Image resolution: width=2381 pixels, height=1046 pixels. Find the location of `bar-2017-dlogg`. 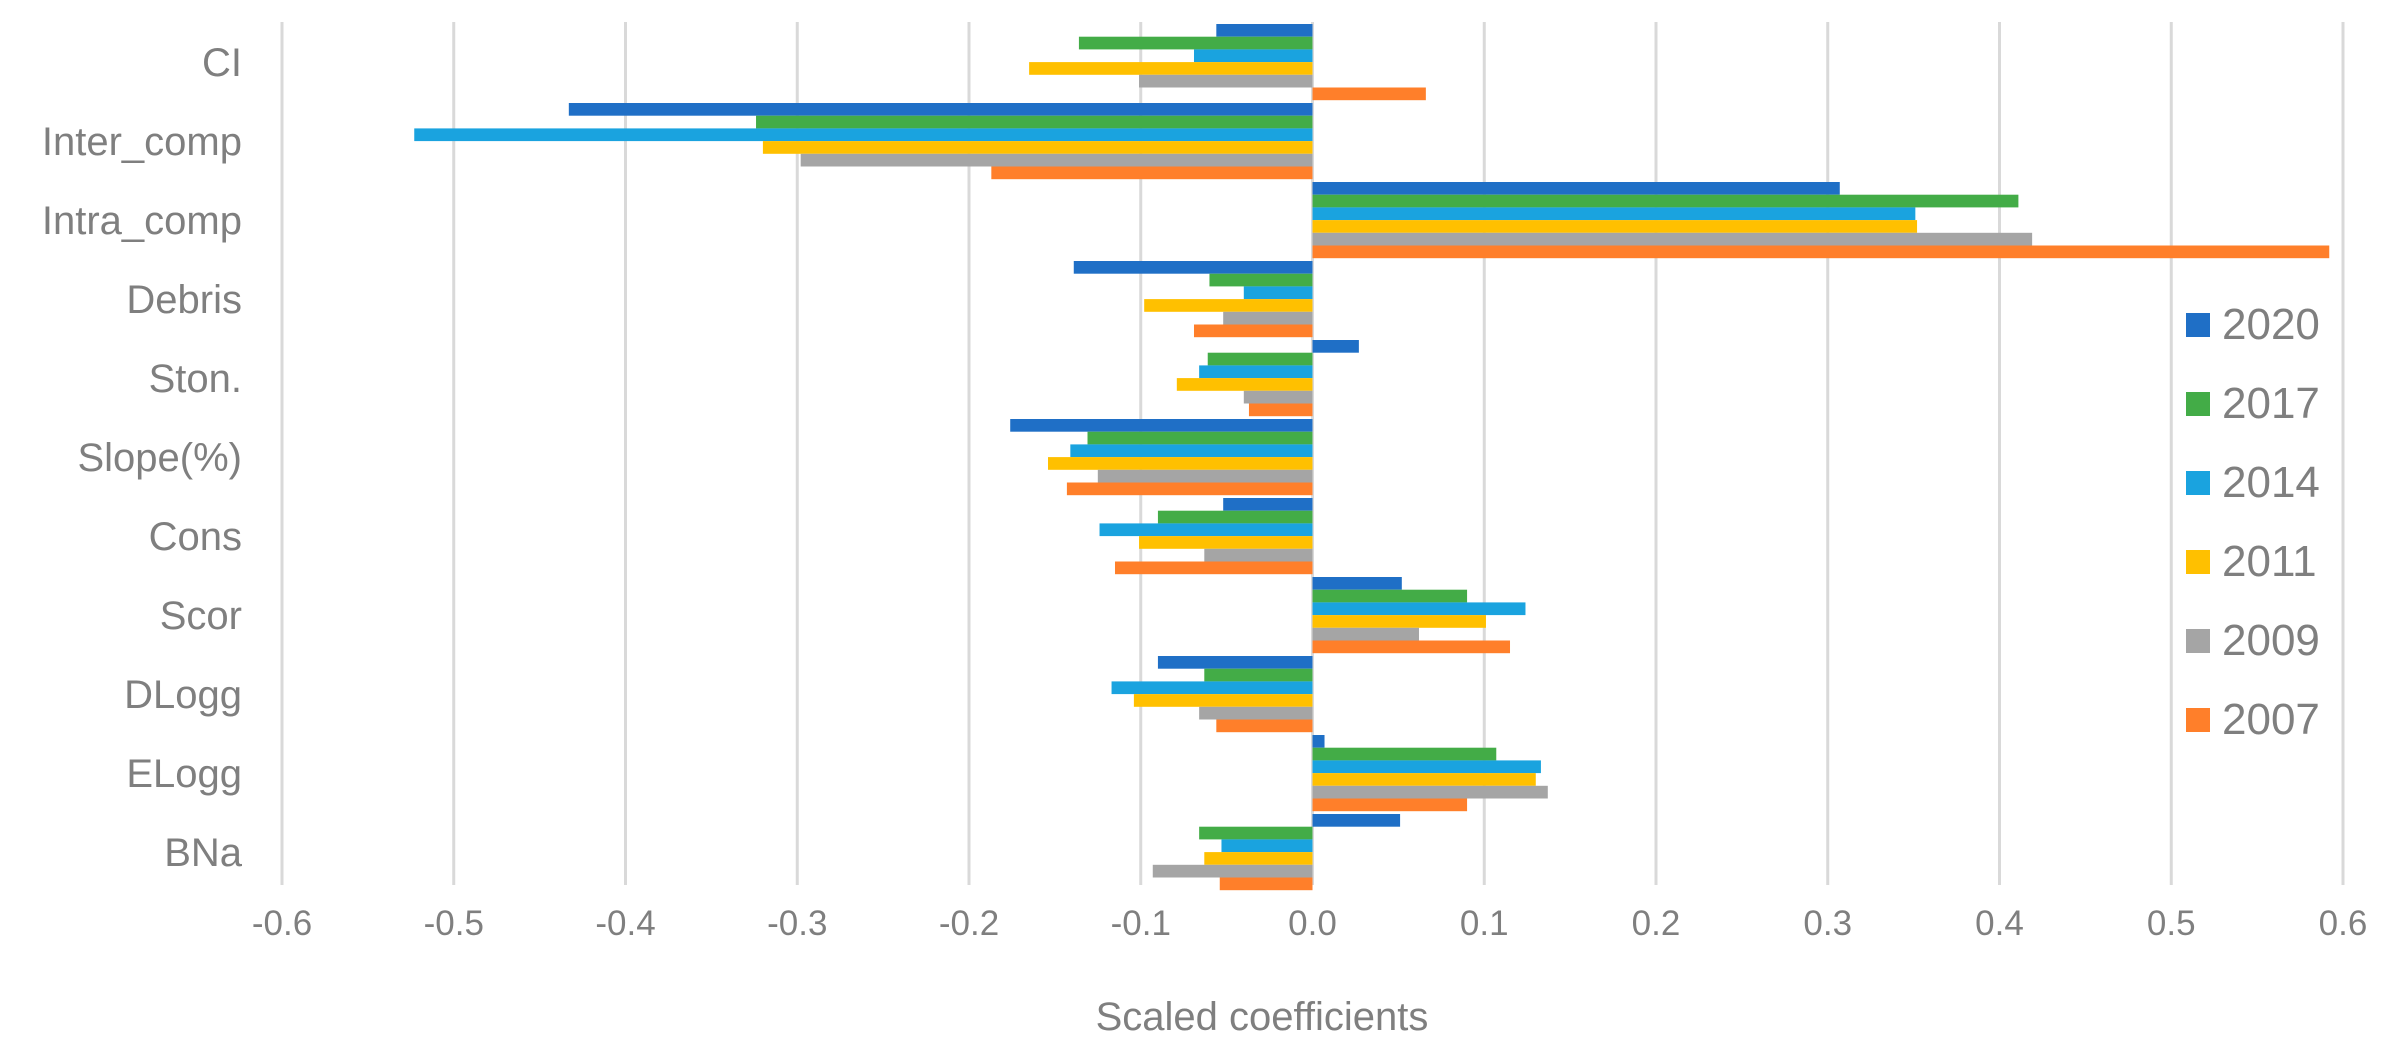

bar-2017-dlogg is located at coordinates (1258, 675).